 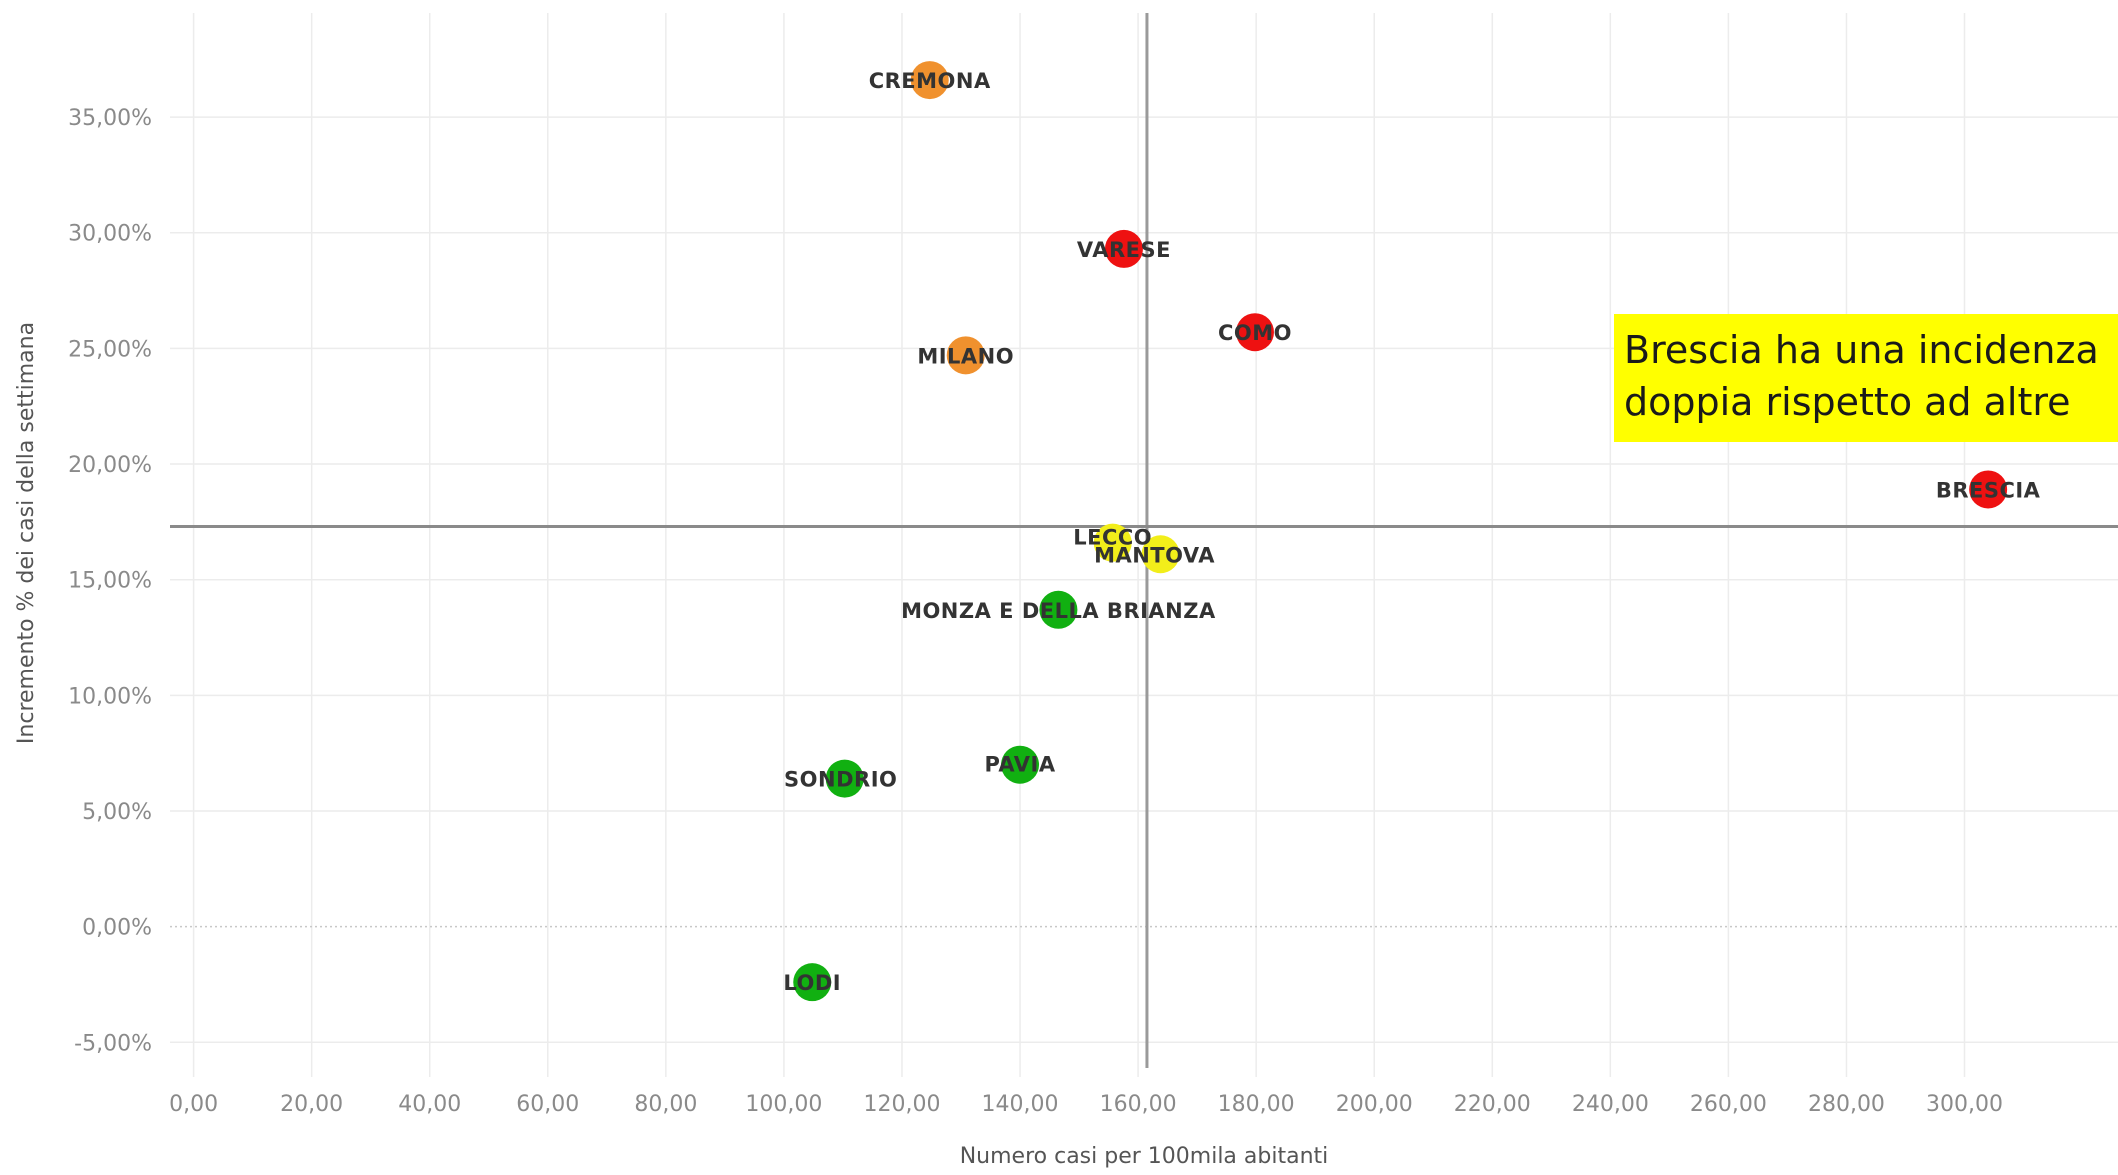 I want to click on point-label: COMO, so click(x=1255, y=333).